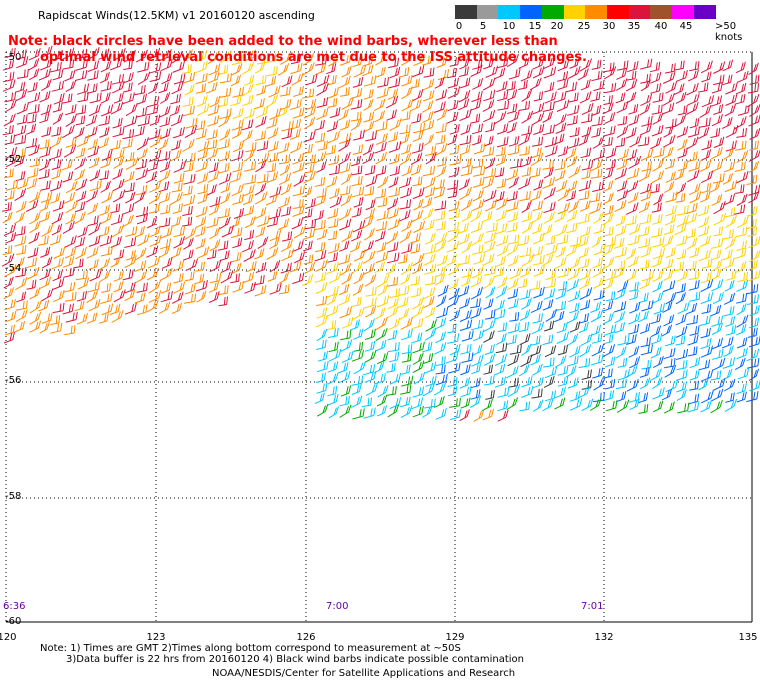 The image size is (760, 688). I want to click on colorbar-tick-label: 35, so click(634, 26).